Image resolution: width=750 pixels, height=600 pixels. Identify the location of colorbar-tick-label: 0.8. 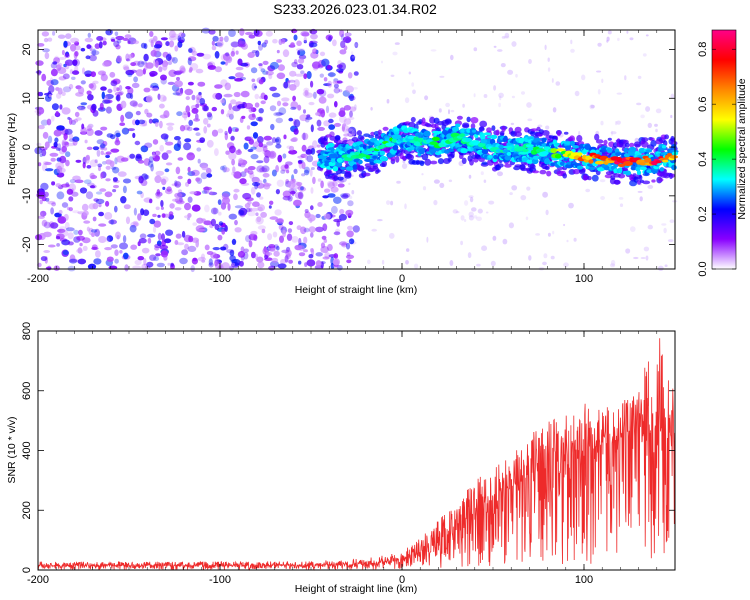
(703, 49).